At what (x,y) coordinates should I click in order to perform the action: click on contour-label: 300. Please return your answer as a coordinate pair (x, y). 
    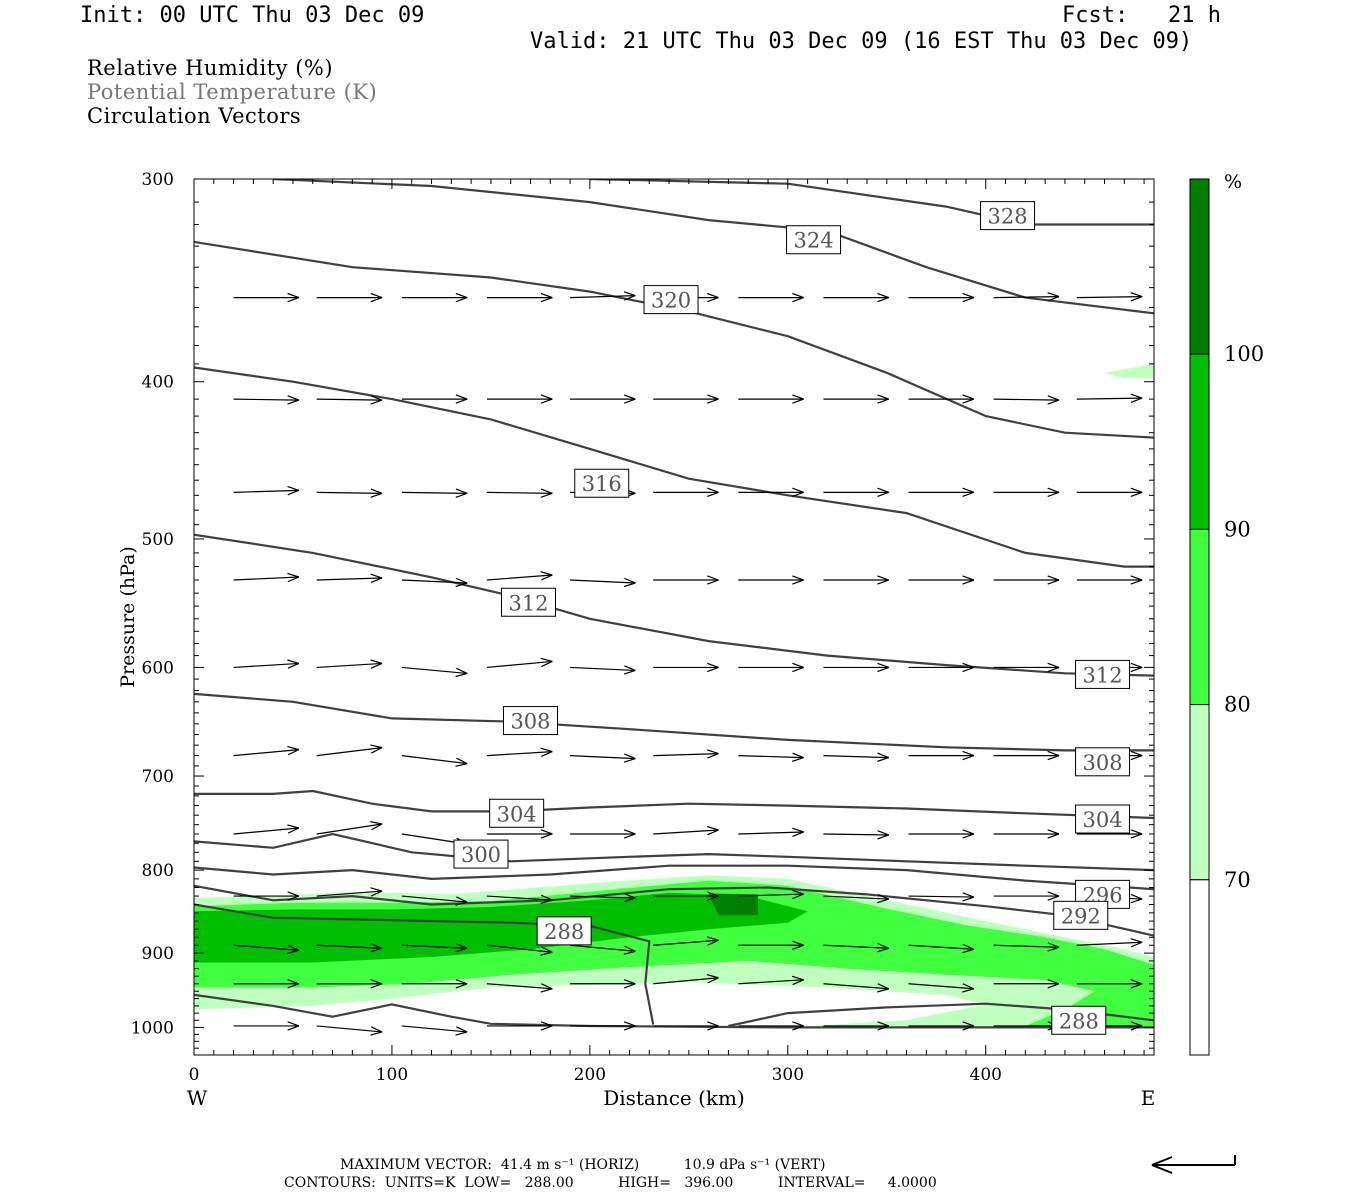
    Looking at the image, I should click on (481, 854).